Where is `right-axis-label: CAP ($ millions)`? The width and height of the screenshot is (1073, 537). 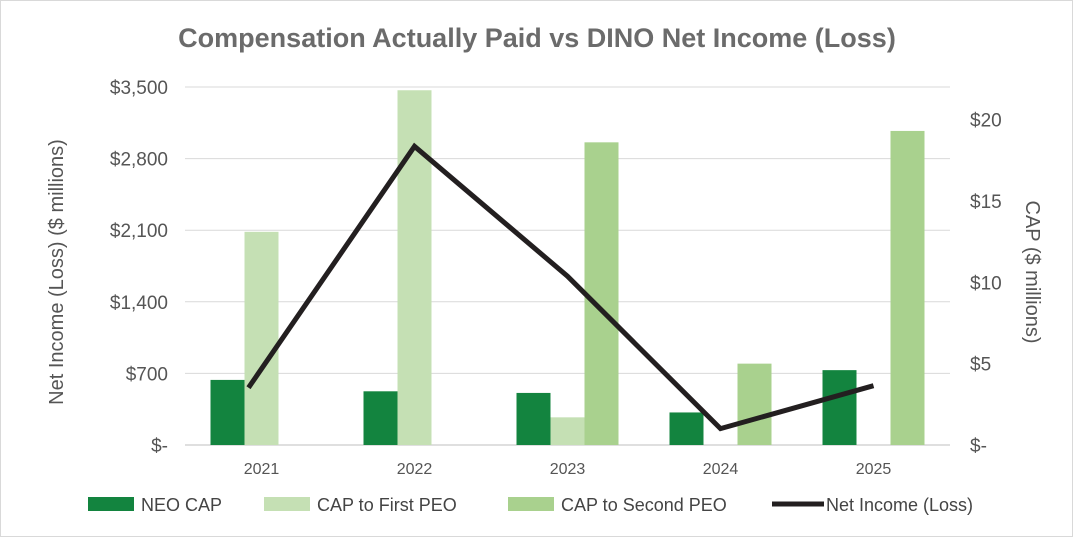 right-axis-label: CAP ($ millions) is located at coordinates (1032, 272).